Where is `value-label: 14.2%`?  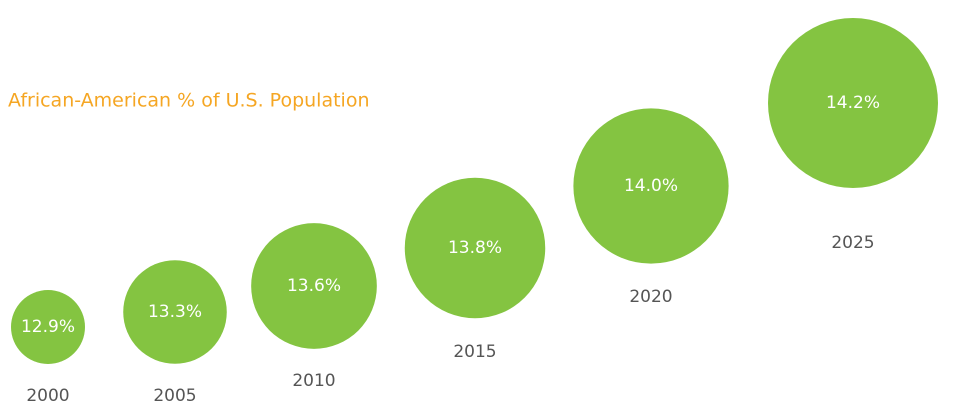 value-label: 14.2% is located at coordinates (853, 103).